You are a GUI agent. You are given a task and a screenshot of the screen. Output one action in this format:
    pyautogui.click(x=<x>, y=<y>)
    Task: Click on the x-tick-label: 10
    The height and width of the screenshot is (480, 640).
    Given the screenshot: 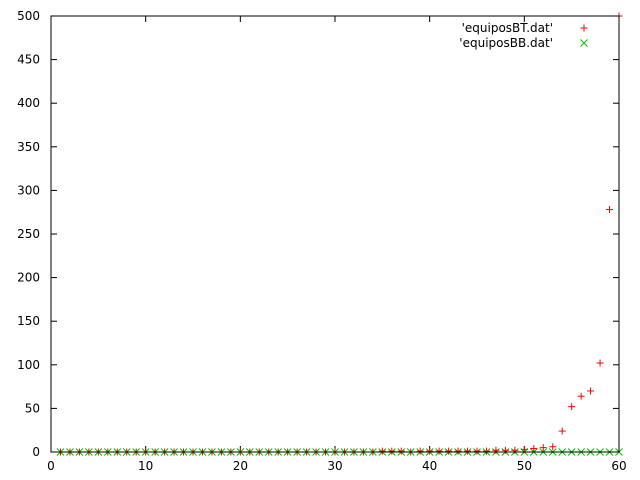 What is the action you would take?
    pyautogui.click(x=145, y=466)
    